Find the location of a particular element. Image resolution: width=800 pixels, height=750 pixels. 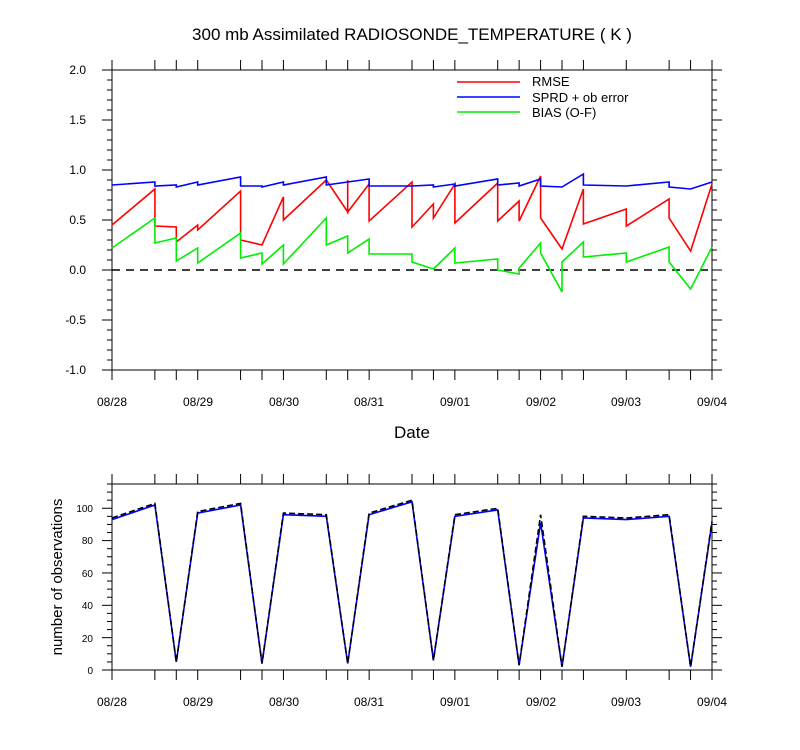

top-y-tick-labels: -1.0 -0.5 0.0 0.5 1.0 1.5 2.0 is located at coordinates (75, 220).